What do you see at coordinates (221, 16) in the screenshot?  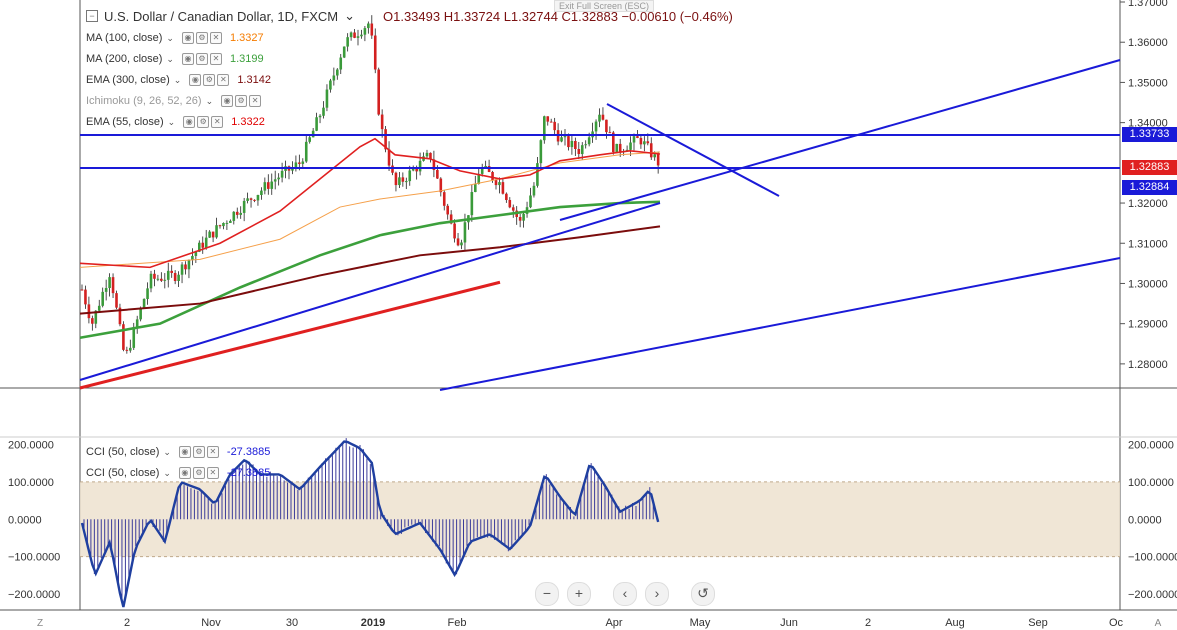 I see `symbol-title: U.S. Dollar / Canadian Dollar, 1D, FXCM` at bounding box center [221, 16].